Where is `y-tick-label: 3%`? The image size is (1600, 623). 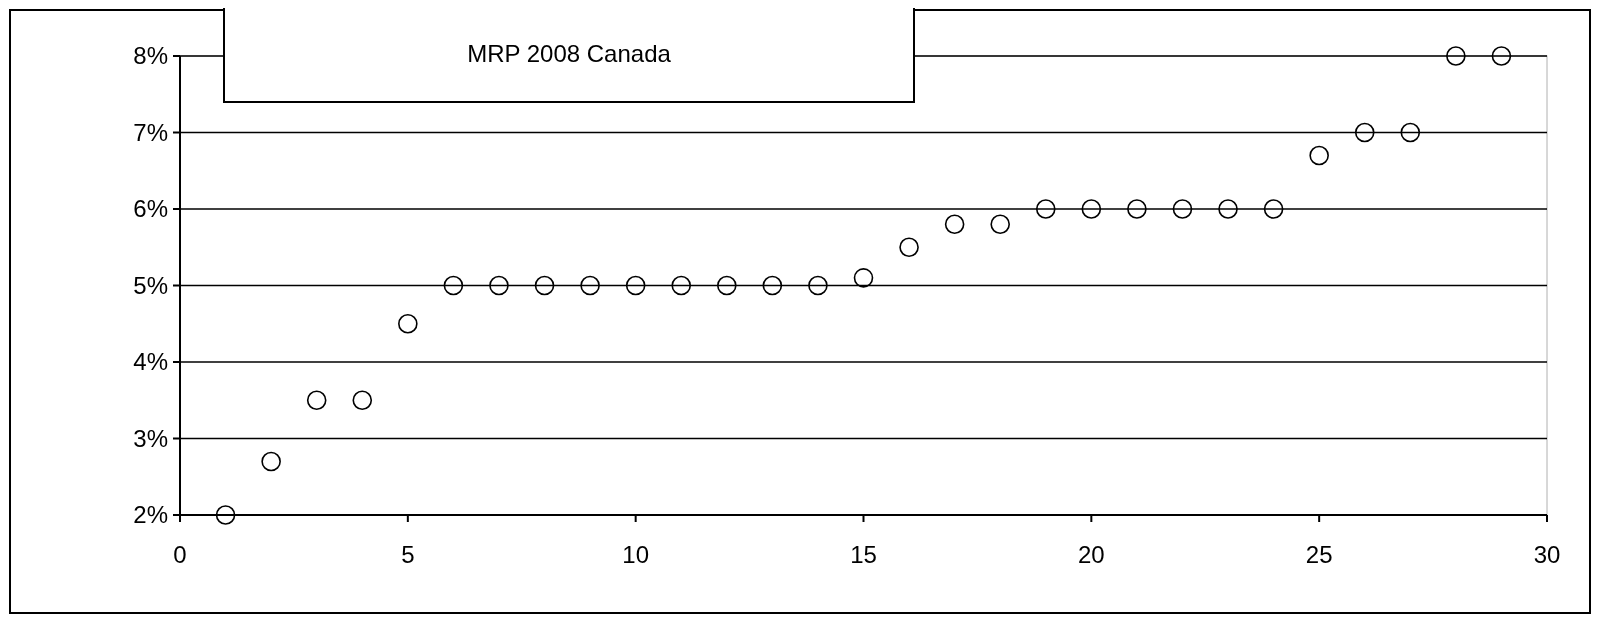 y-tick-label: 3% is located at coordinates (150, 438).